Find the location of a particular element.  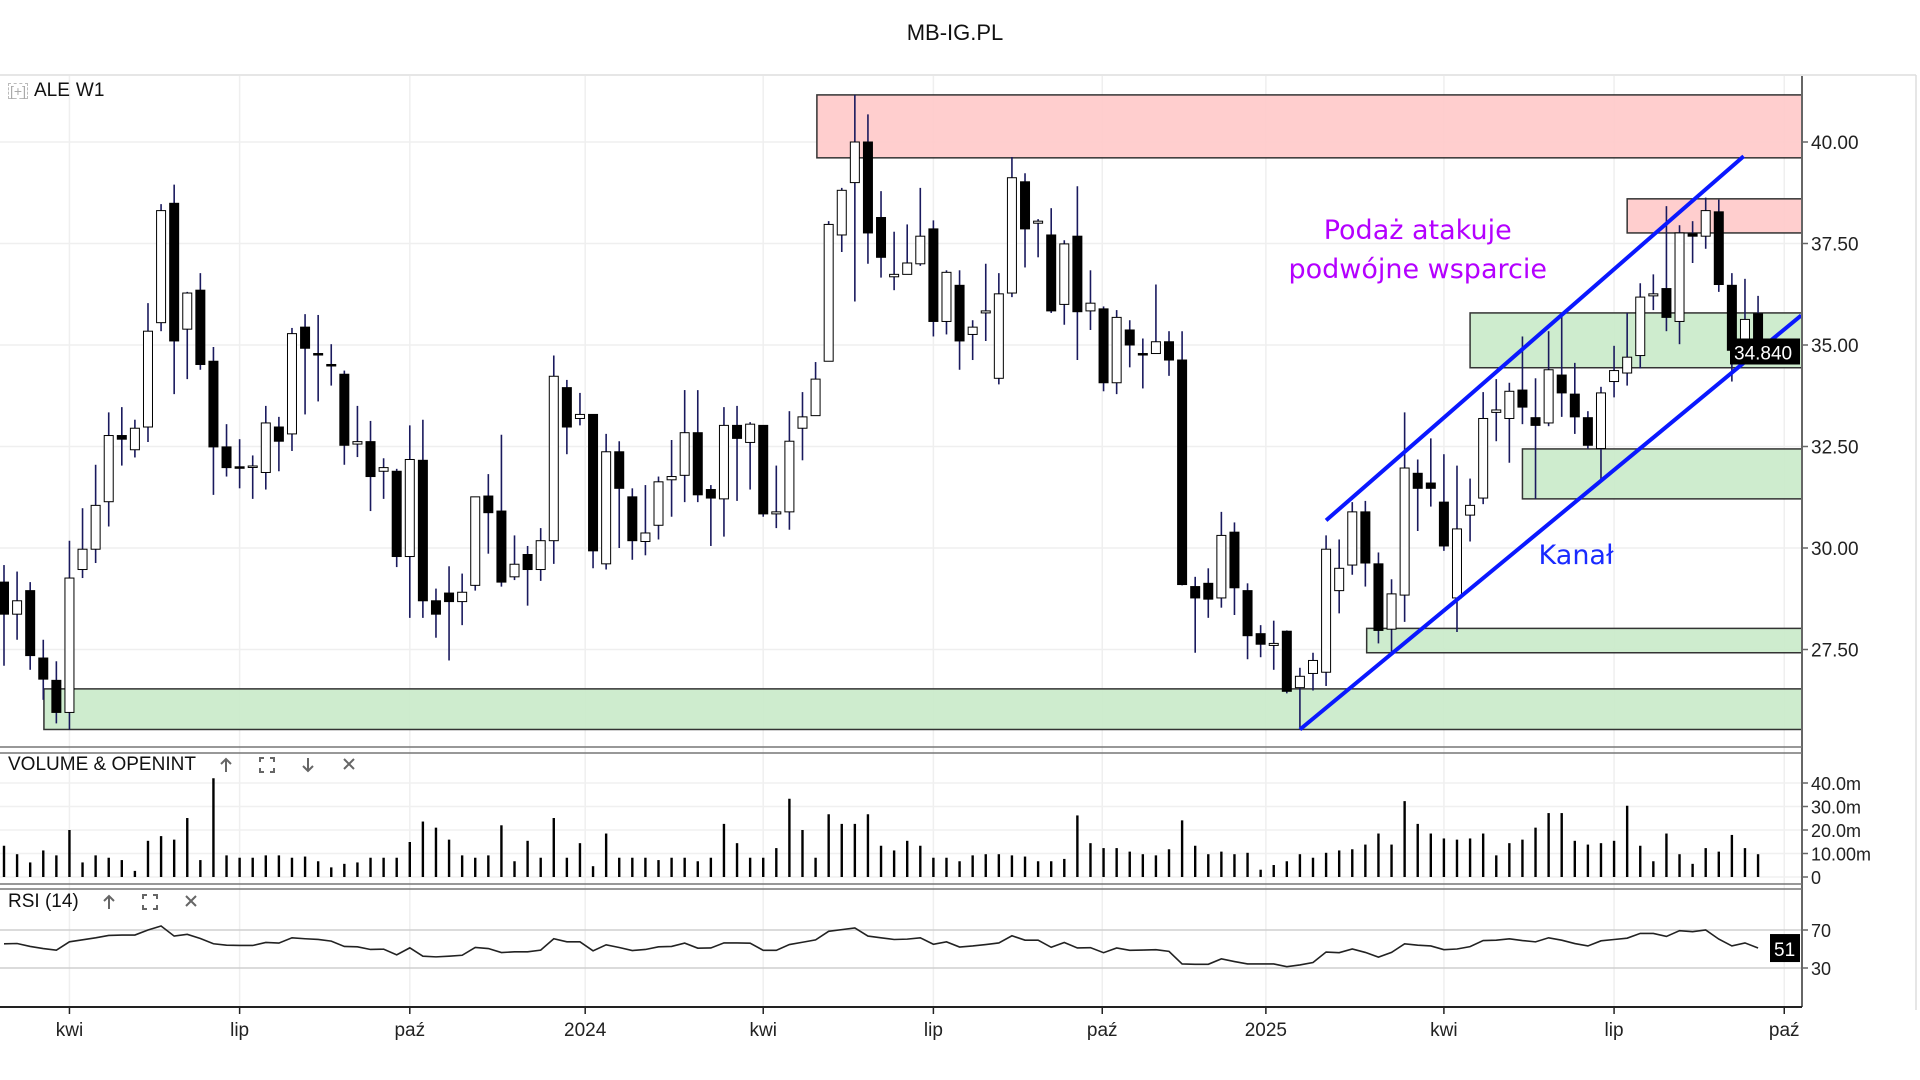

time-tick-label: lip is located at coordinates (1614, 1030).